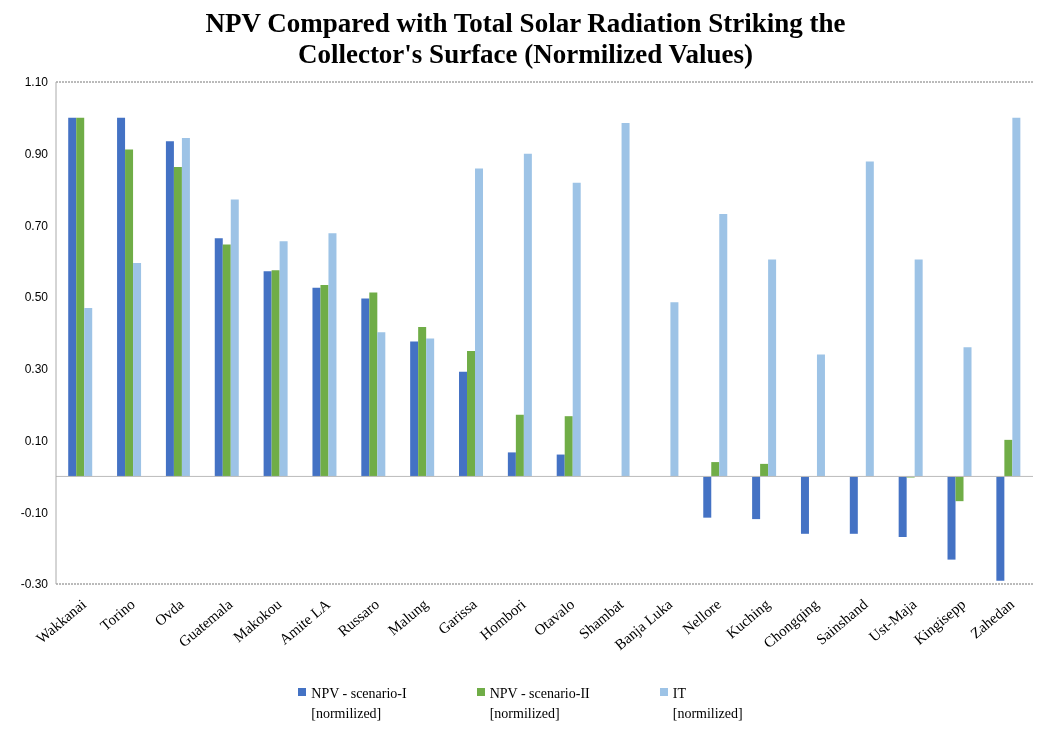  What do you see at coordinates (36, 297) in the screenshot?
I see `y-tick-label: 0.50` at bounding box center [36, 297].